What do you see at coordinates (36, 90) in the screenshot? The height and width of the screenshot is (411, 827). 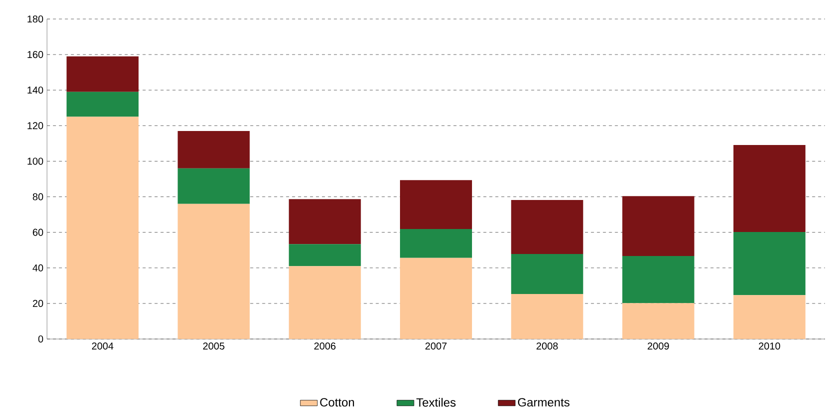 I see `y-tick-label: 140` at bounding box center [36, 90].